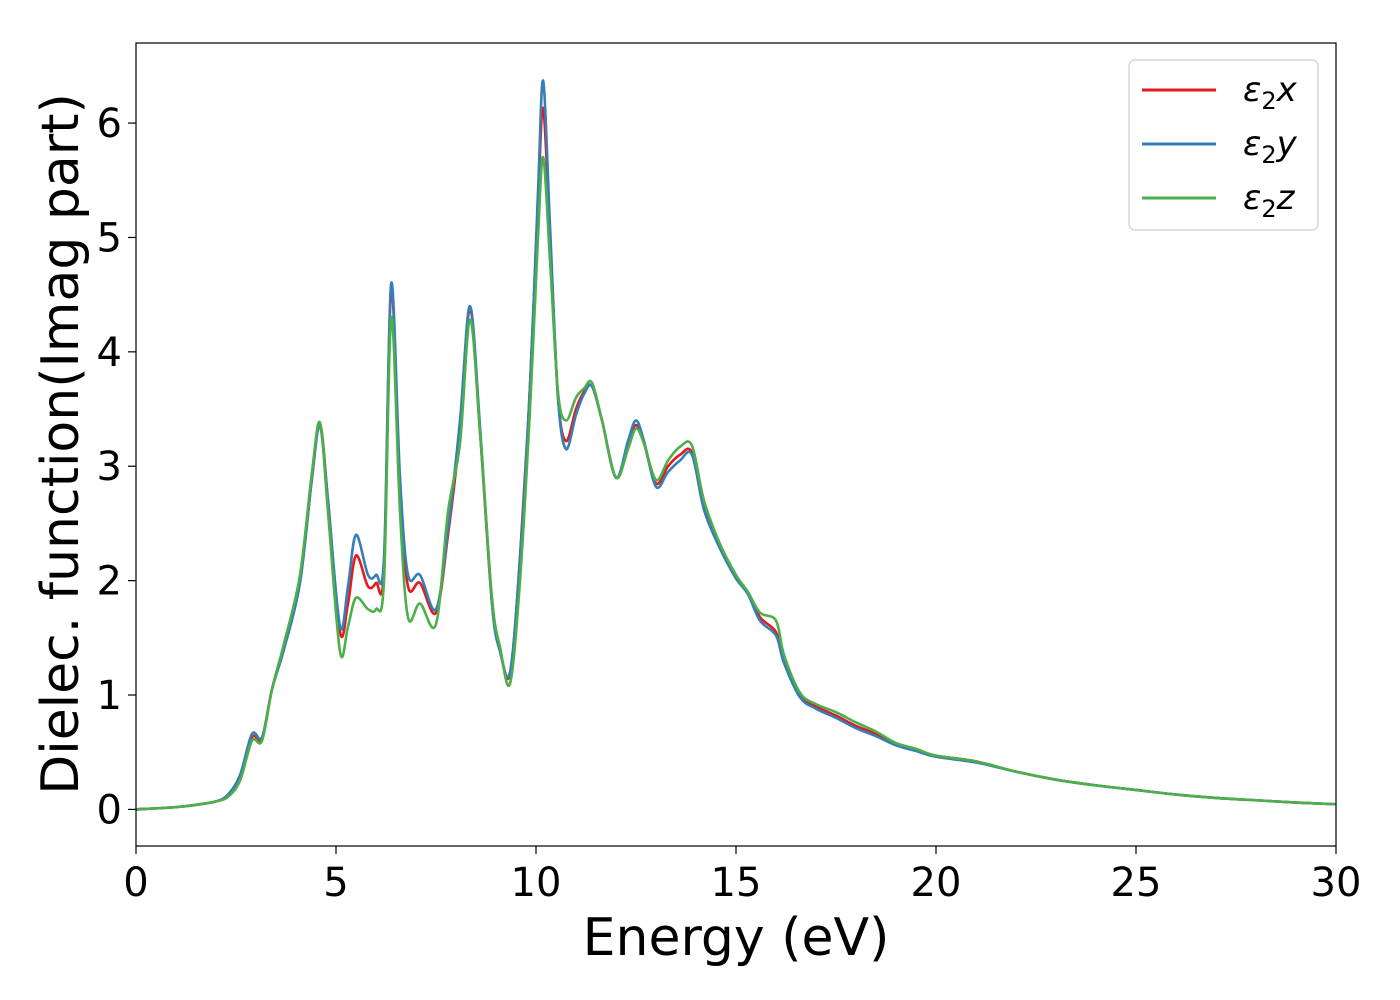 The width and height of the screenshot is (1400, 1000). What do you see at coordinates (335, 883) in the screenshot?
I see `x-tick-label: 5` at bounding box center [335, 883].